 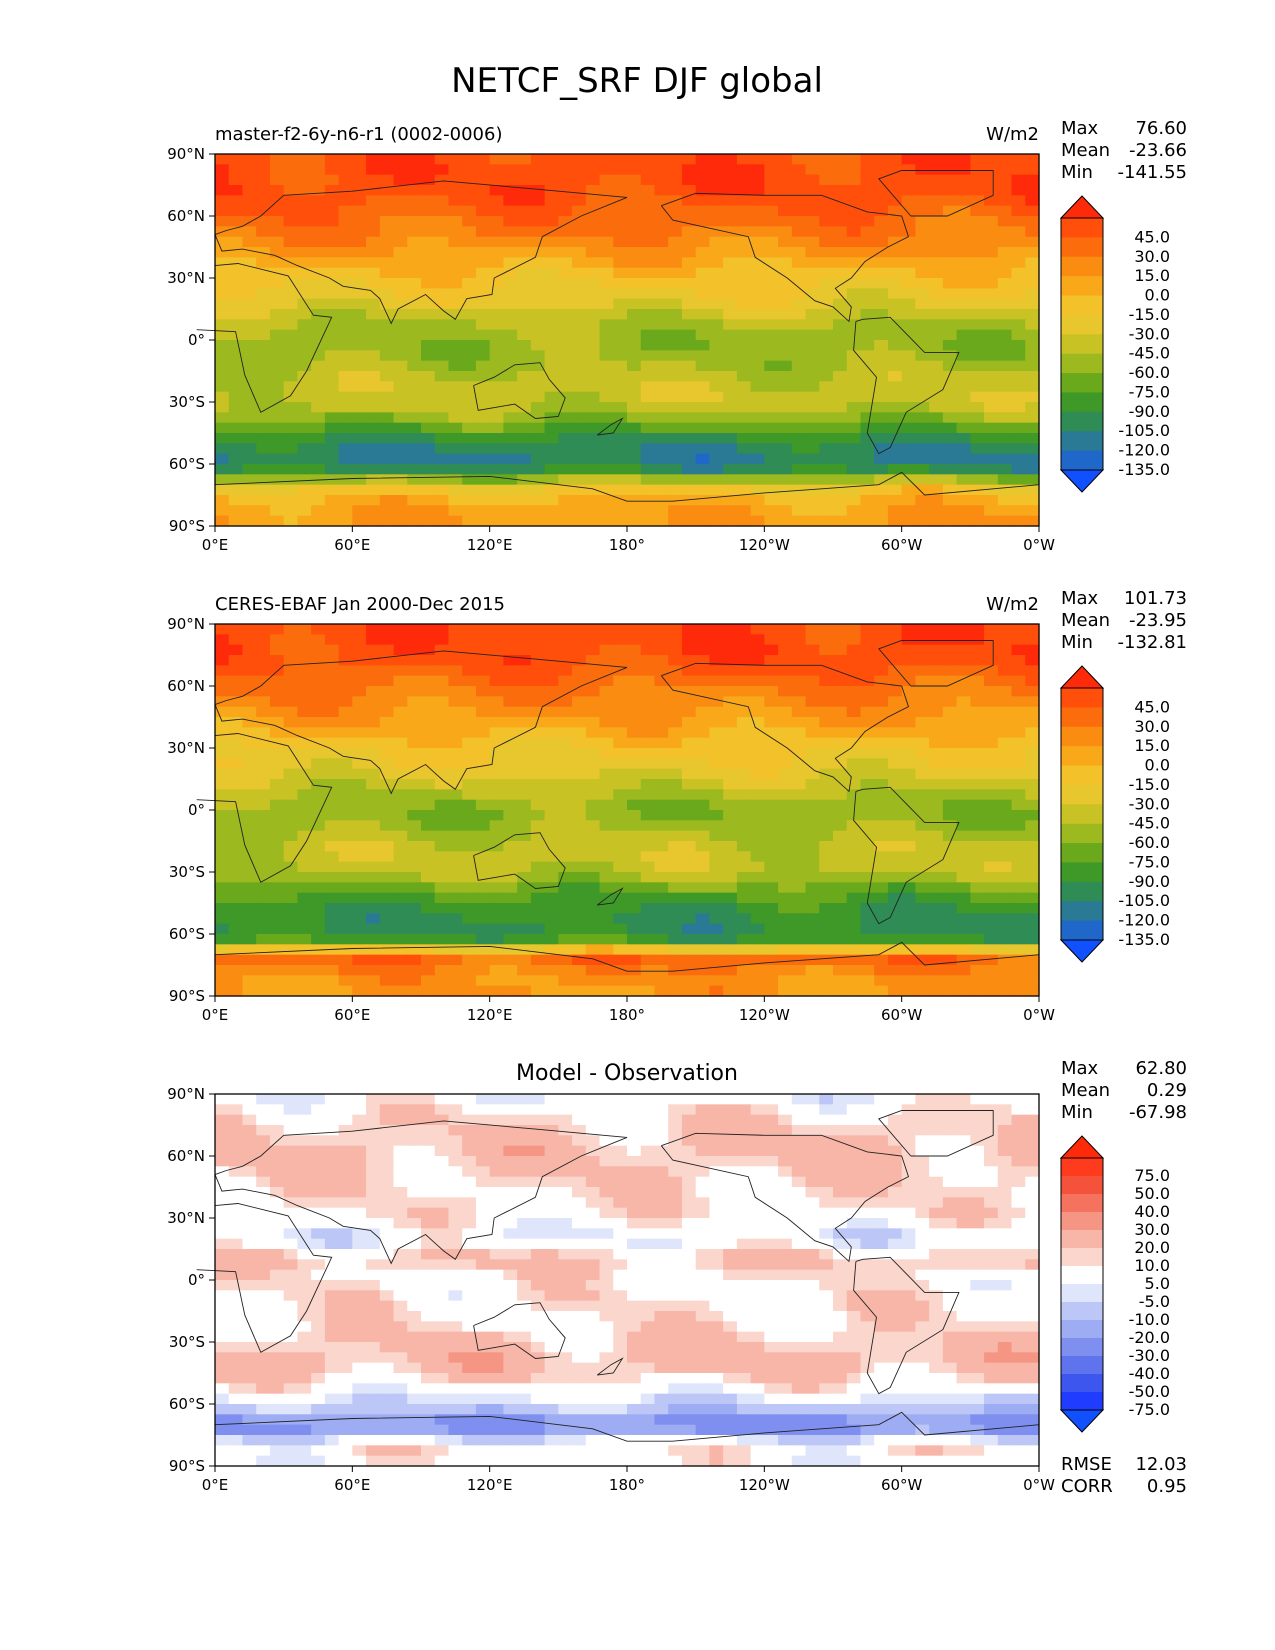 What do you see at coordinates (1152, 726) in the screenshot?
I see `colorbar-label: 30.0` at bounding box center [1152, 726].